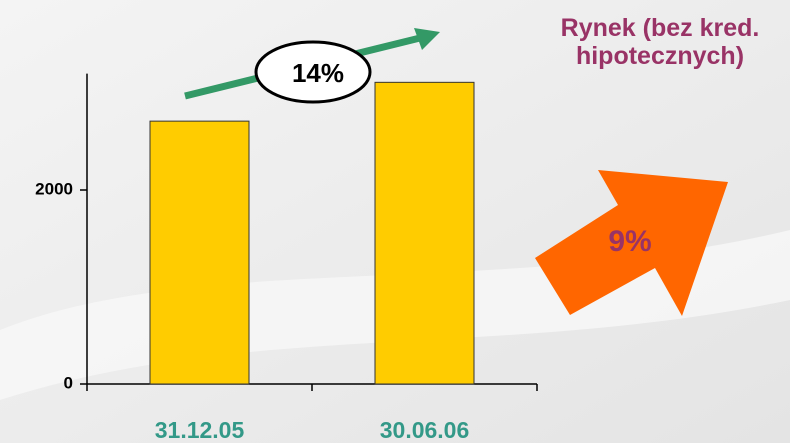 Image resolution: width=790 pixels, height=443 pixels. What do you see at coordinates (68, 382) in the screenshot?
I see `y-tick-label: 0` at bounding box center [68, 382].